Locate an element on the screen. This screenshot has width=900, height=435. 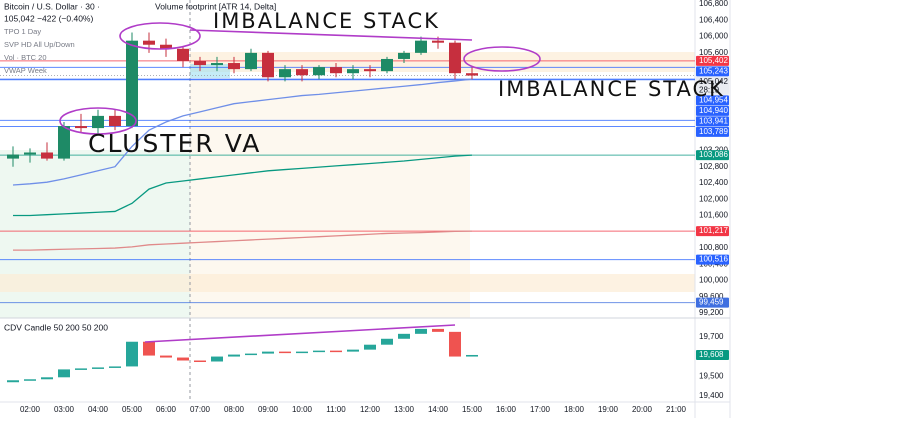
x-tick-label: 10:00 is located at coordinates (302, 409).